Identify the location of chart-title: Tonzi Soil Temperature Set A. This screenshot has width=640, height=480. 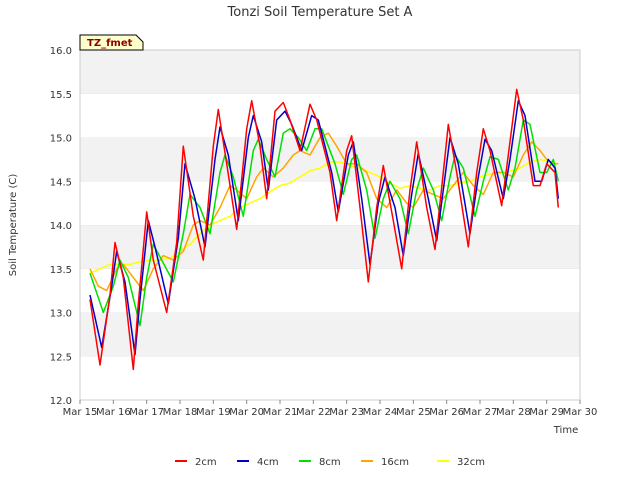
(320, 12).